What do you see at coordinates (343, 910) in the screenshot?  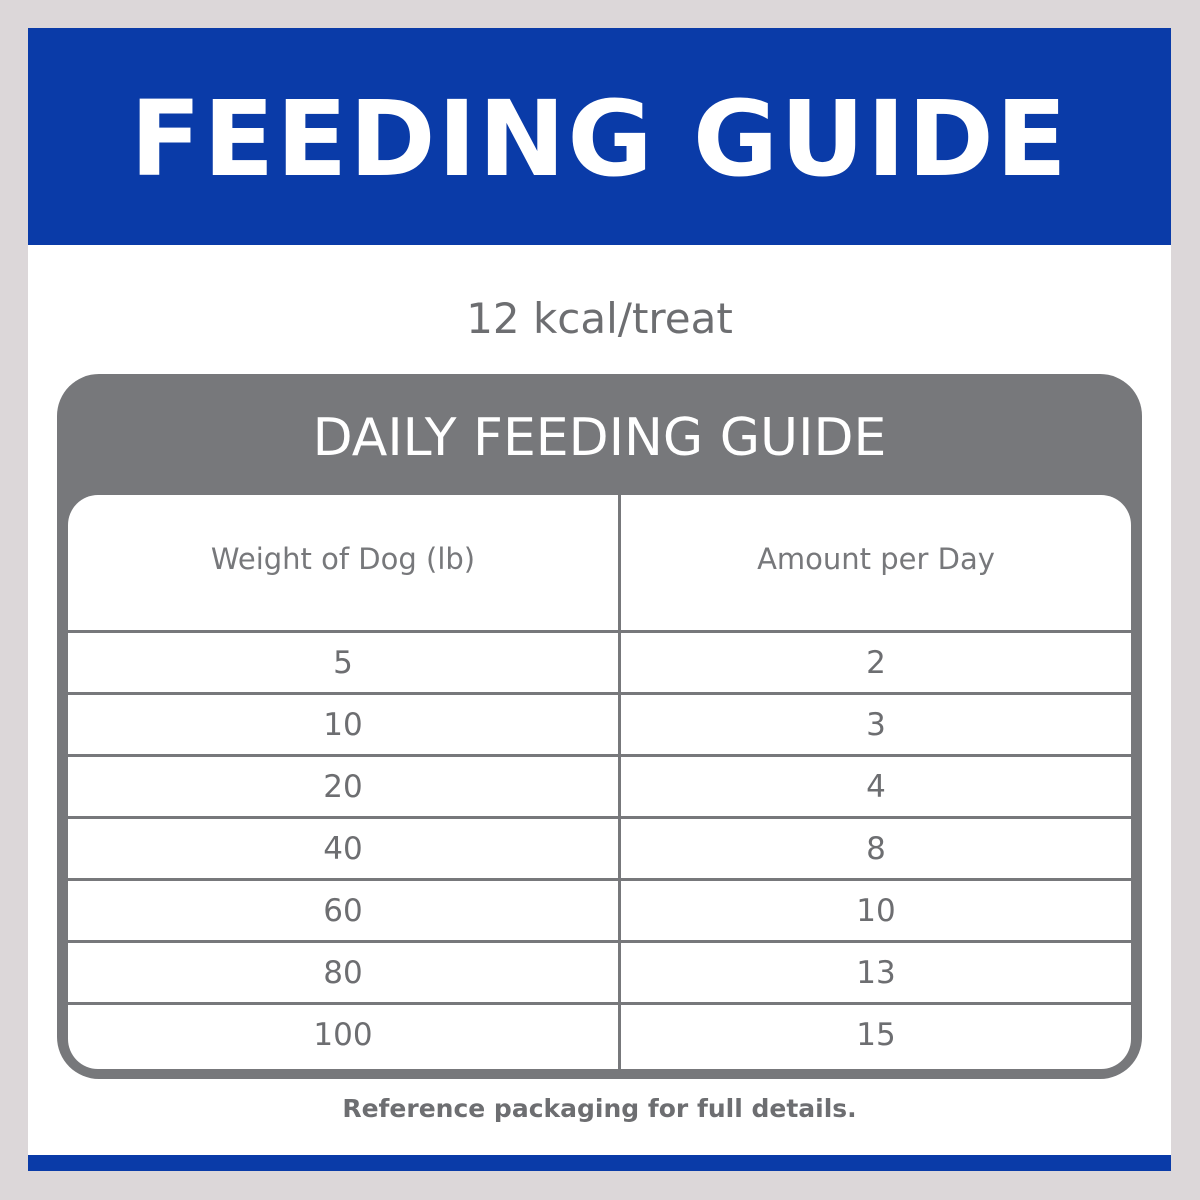 I see `weight-cell: 60` at bounding box center [343, 910].